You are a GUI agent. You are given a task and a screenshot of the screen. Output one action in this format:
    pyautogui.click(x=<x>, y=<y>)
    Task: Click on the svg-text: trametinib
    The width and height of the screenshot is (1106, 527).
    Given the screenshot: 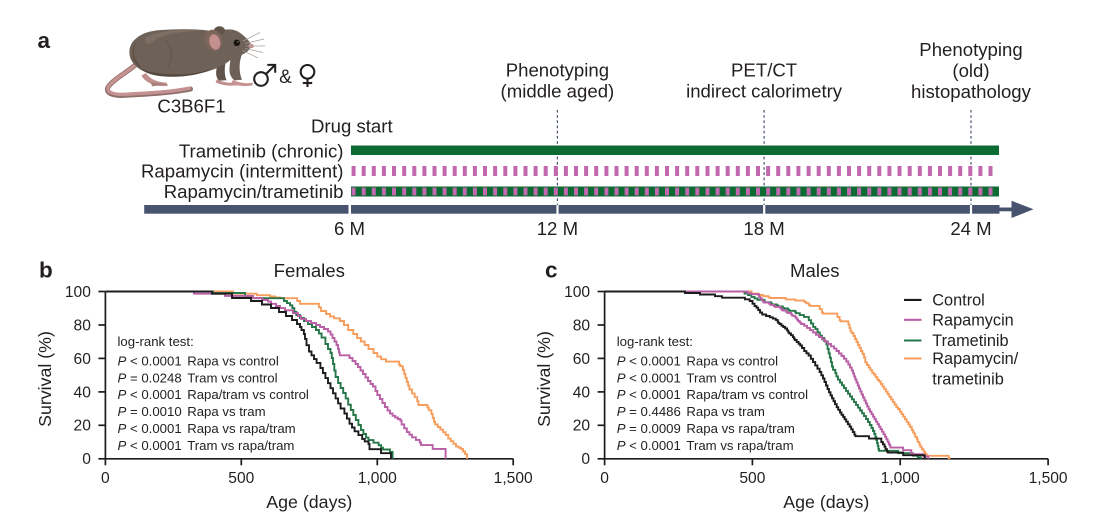 What is the action you would take?
    pyautogui.click(x=968, y=379)
    